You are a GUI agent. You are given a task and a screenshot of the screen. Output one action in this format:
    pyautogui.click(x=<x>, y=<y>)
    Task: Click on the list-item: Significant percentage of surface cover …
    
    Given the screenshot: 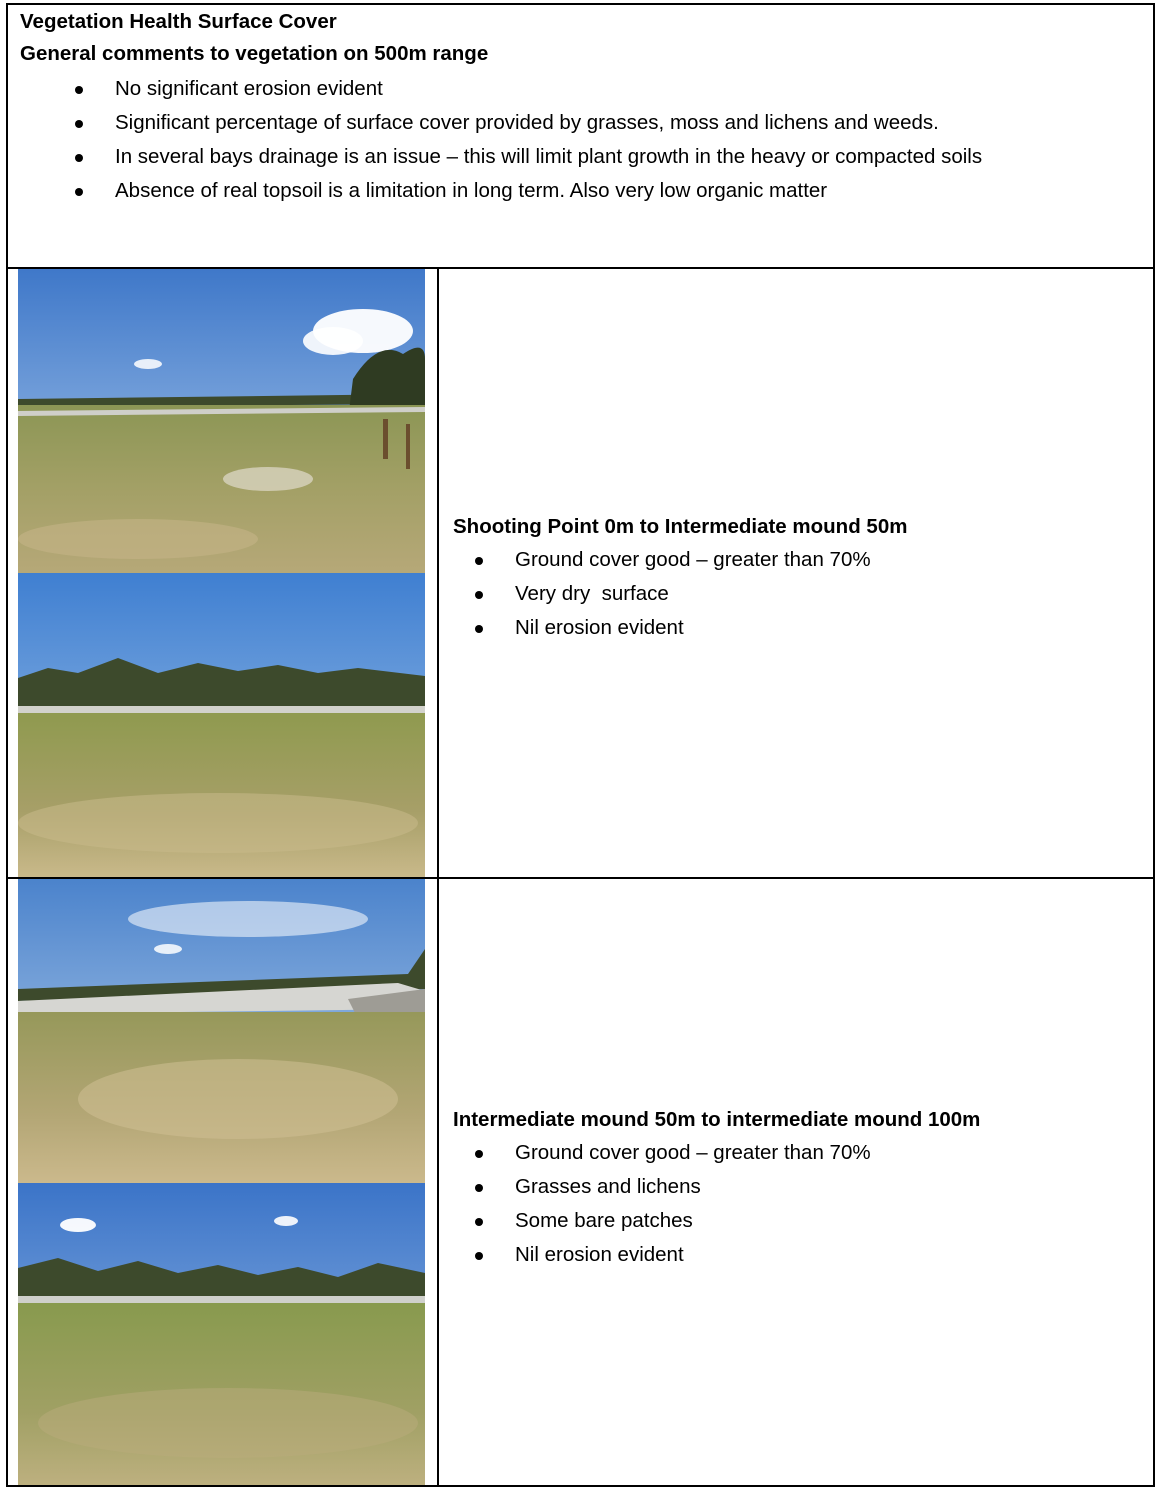 What is the action you would take?
    pyautogui.click(x=595, y=123)
    